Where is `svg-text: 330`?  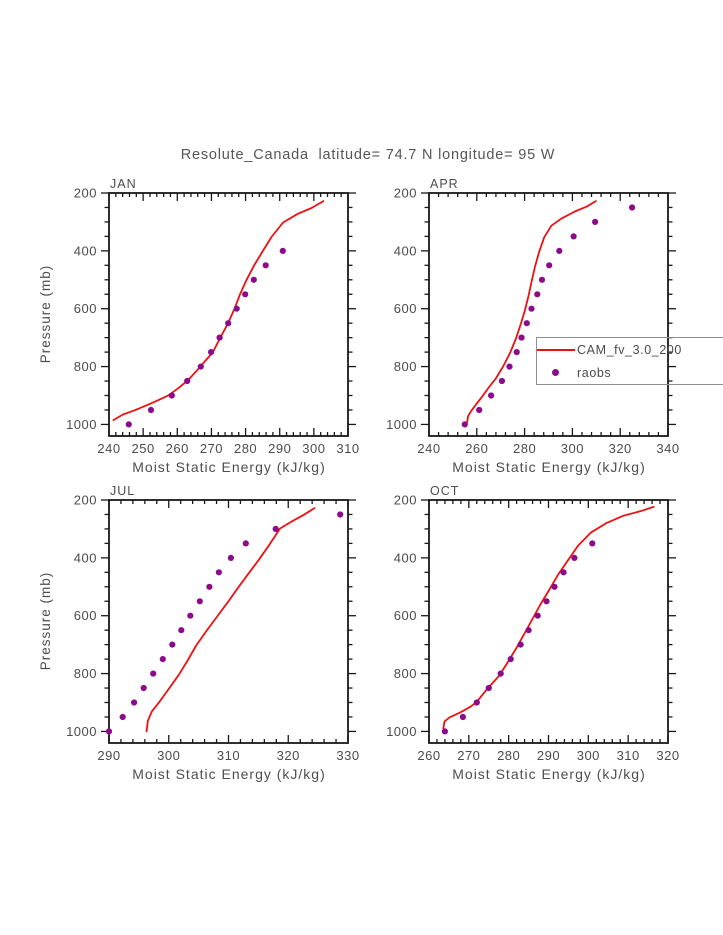 svg-text: 330 is located at coordinates (347, 755).